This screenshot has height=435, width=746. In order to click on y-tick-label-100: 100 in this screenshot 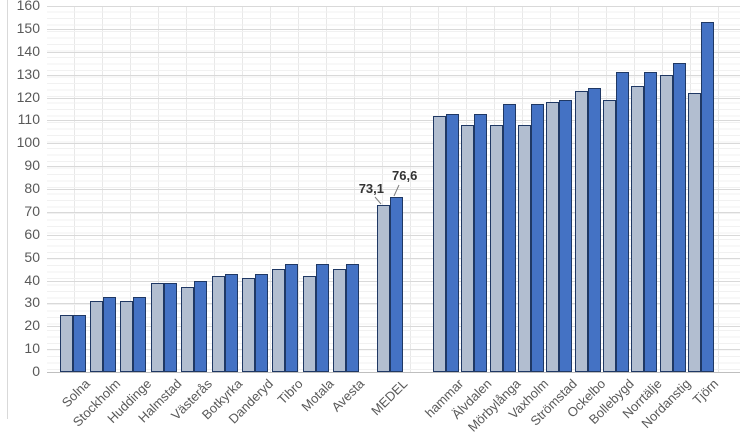, I will do `click(28, 142)`.